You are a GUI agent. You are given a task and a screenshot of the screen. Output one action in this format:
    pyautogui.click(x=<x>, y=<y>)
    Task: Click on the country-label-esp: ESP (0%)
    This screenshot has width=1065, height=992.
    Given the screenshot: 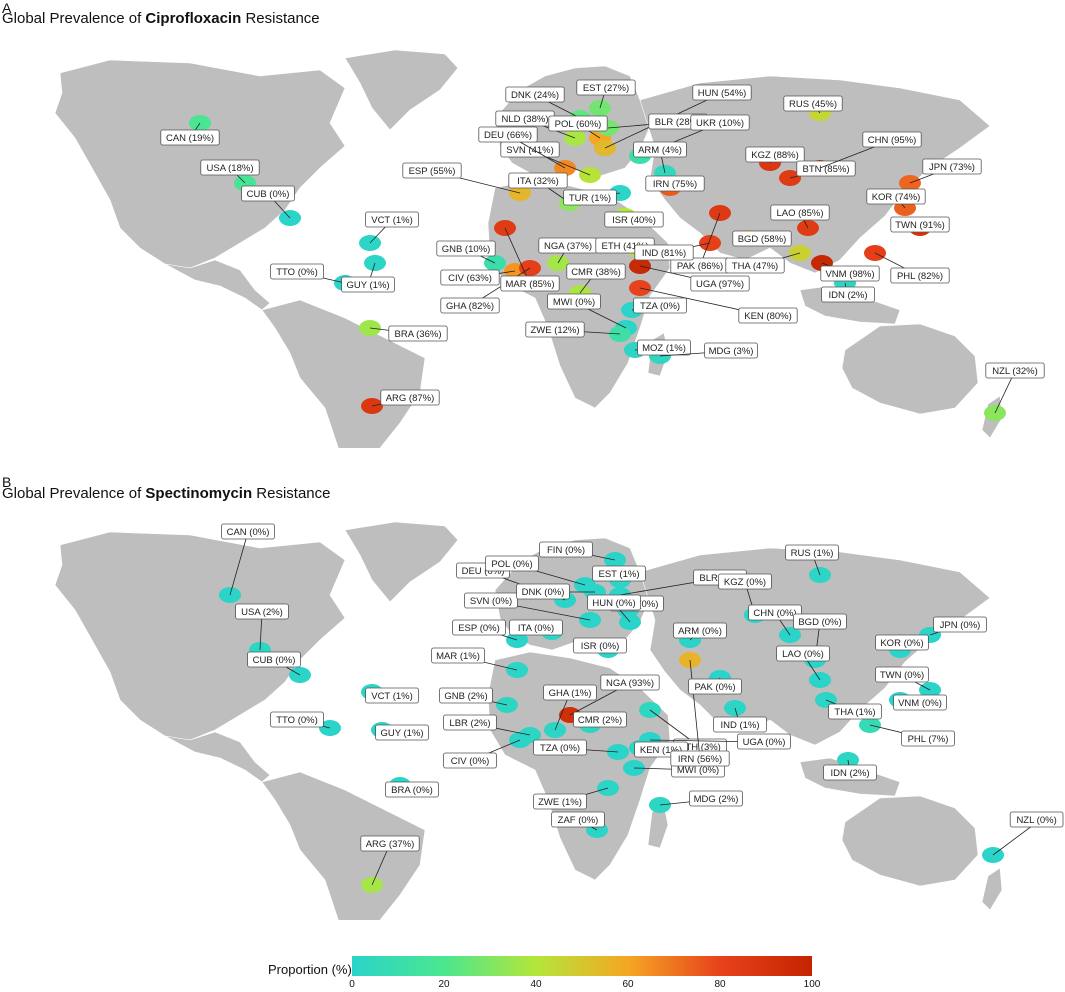 What is the action you would take?
    pyautogui.click(x=479, y=627)
    